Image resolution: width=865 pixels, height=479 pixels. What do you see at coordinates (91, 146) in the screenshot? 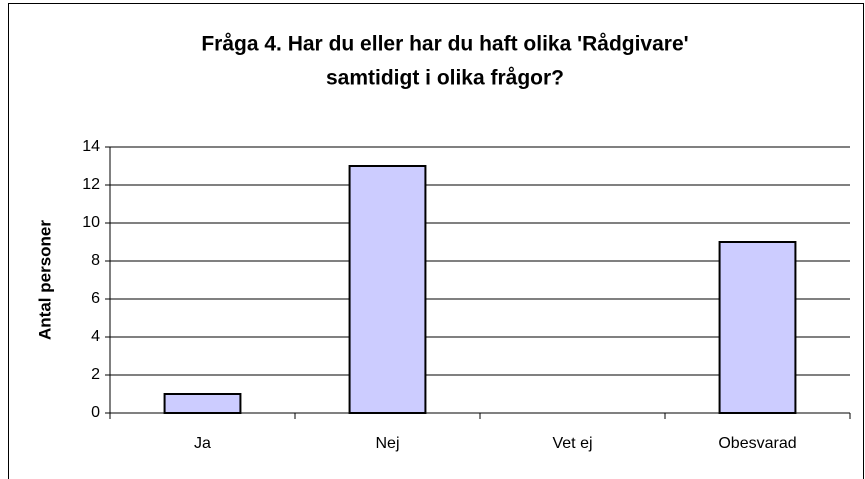
I see `y-tick-label: 14` at bounding box center [91, 146].